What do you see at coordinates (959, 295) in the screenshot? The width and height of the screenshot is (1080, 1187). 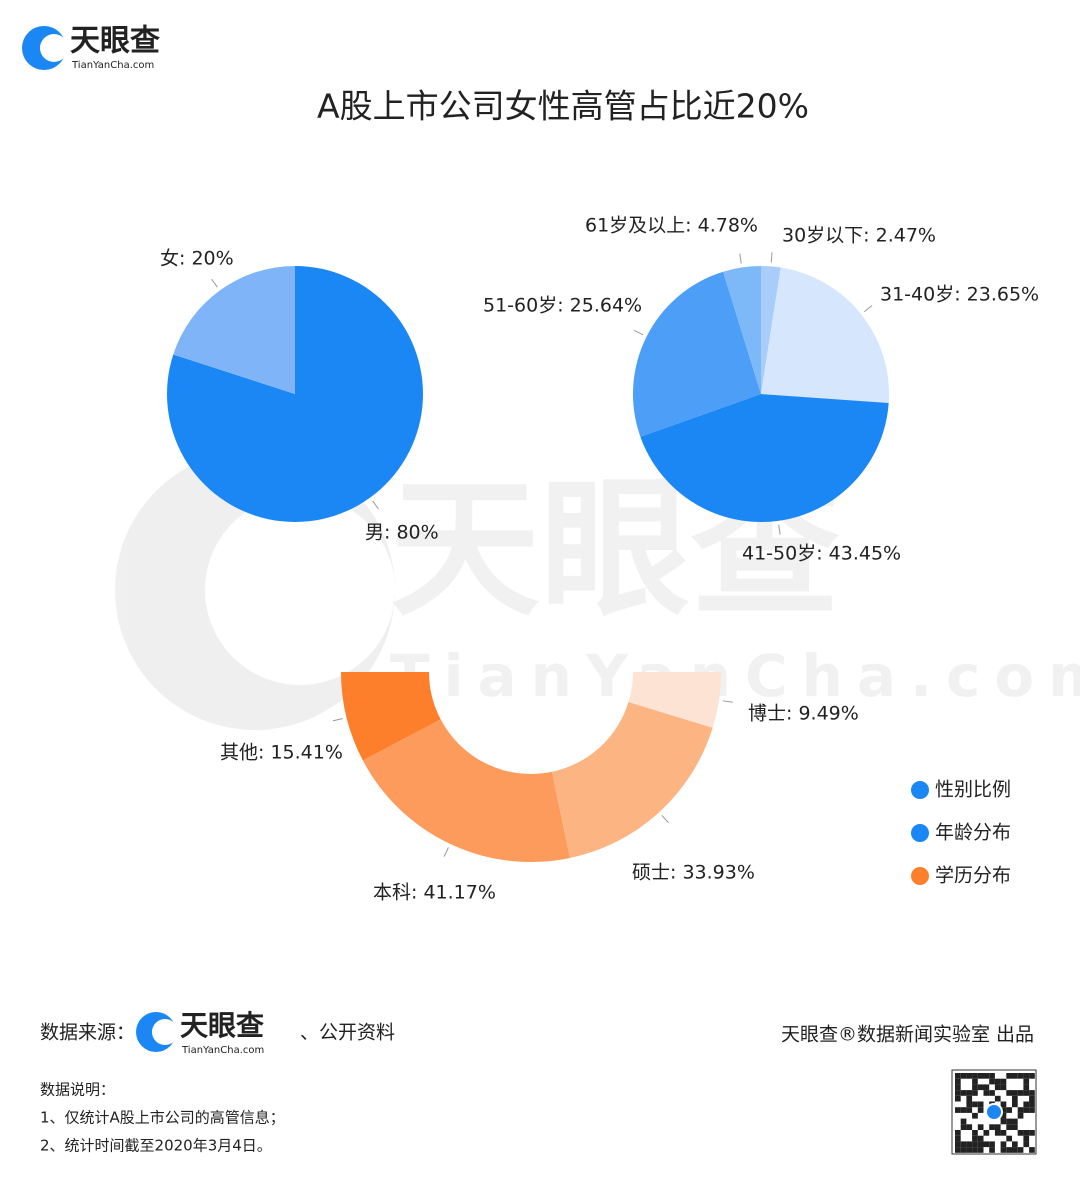 I see `data-label: 31-40岁: 23.65%` at bounding box center [959, 295].